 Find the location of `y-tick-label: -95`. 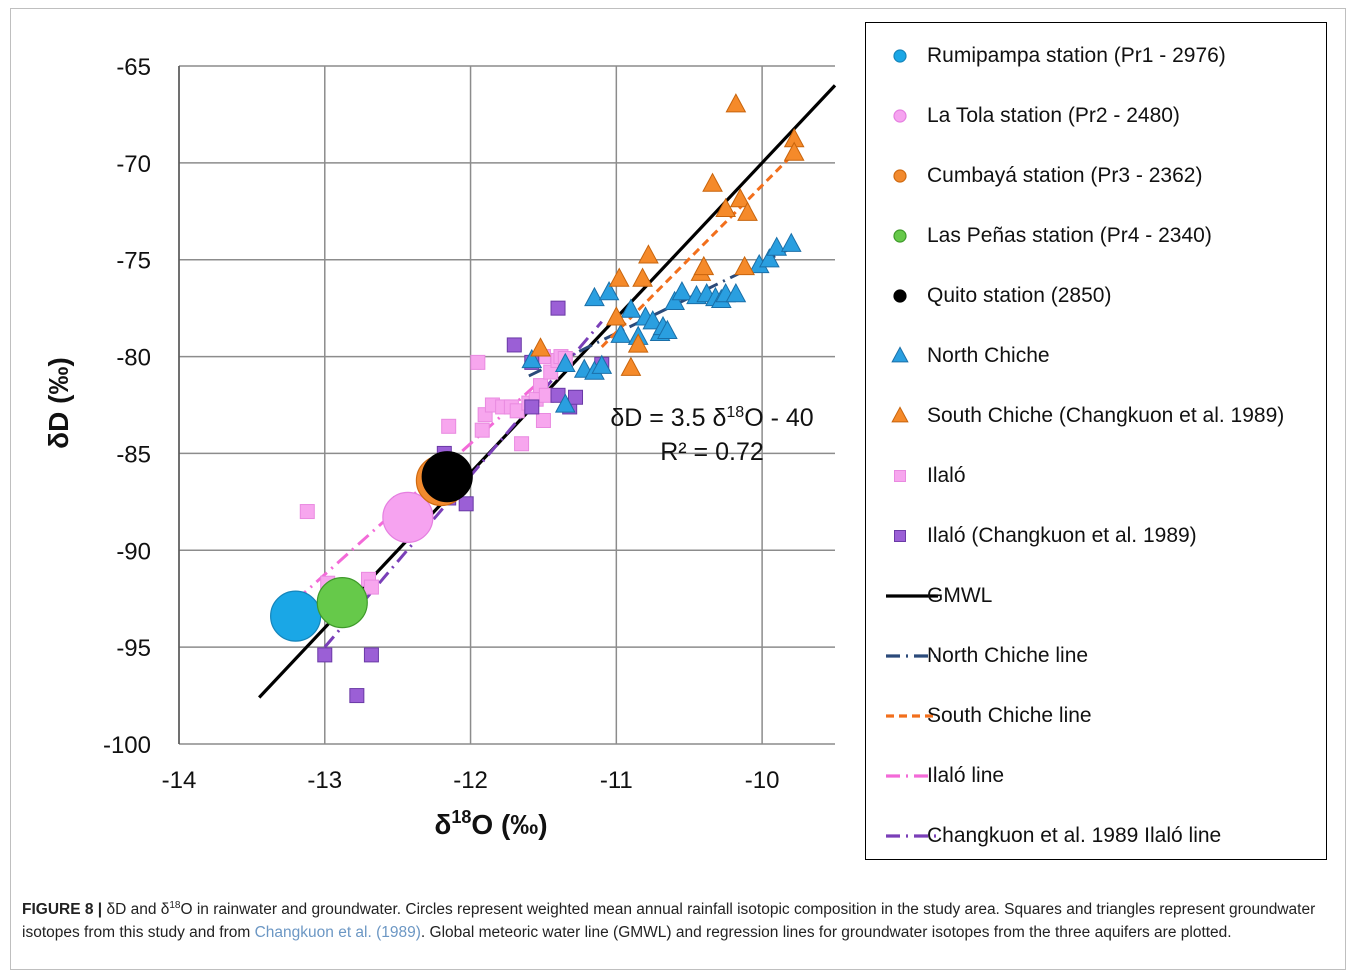

y-tick-label: -95 is located at coordinates (133, 648).